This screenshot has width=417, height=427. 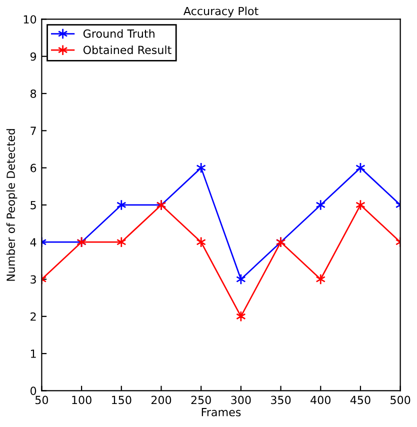 I want to click on x-tick-label: 500, so click(x=400, y=400).